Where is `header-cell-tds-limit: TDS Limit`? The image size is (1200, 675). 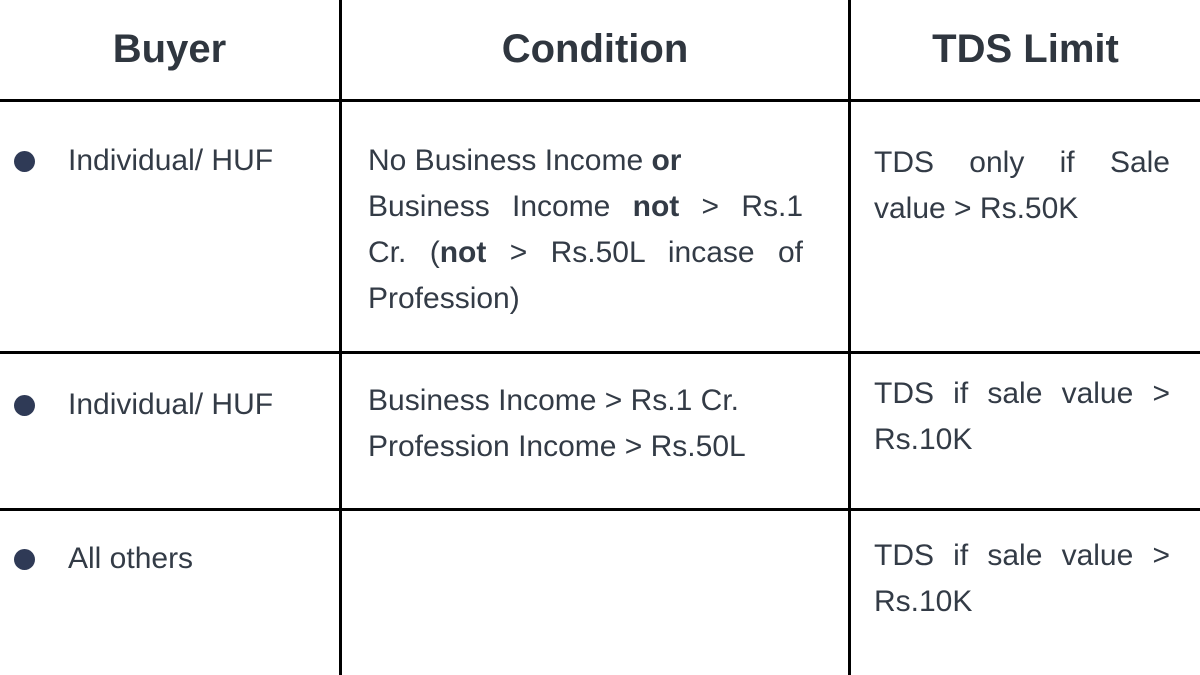
header-cell-tds-limit: TDS Limit is located at coordinates (1025, 51).